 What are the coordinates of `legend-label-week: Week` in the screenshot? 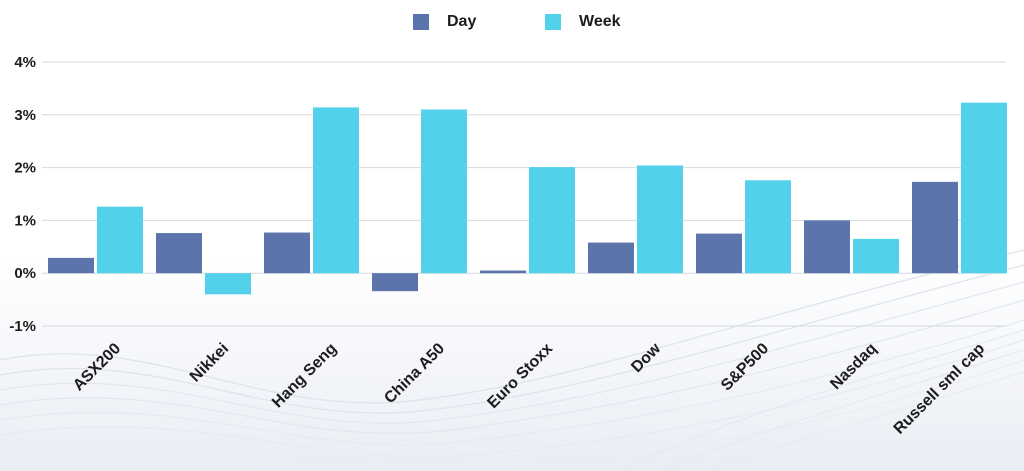 It's located at (600, 21).